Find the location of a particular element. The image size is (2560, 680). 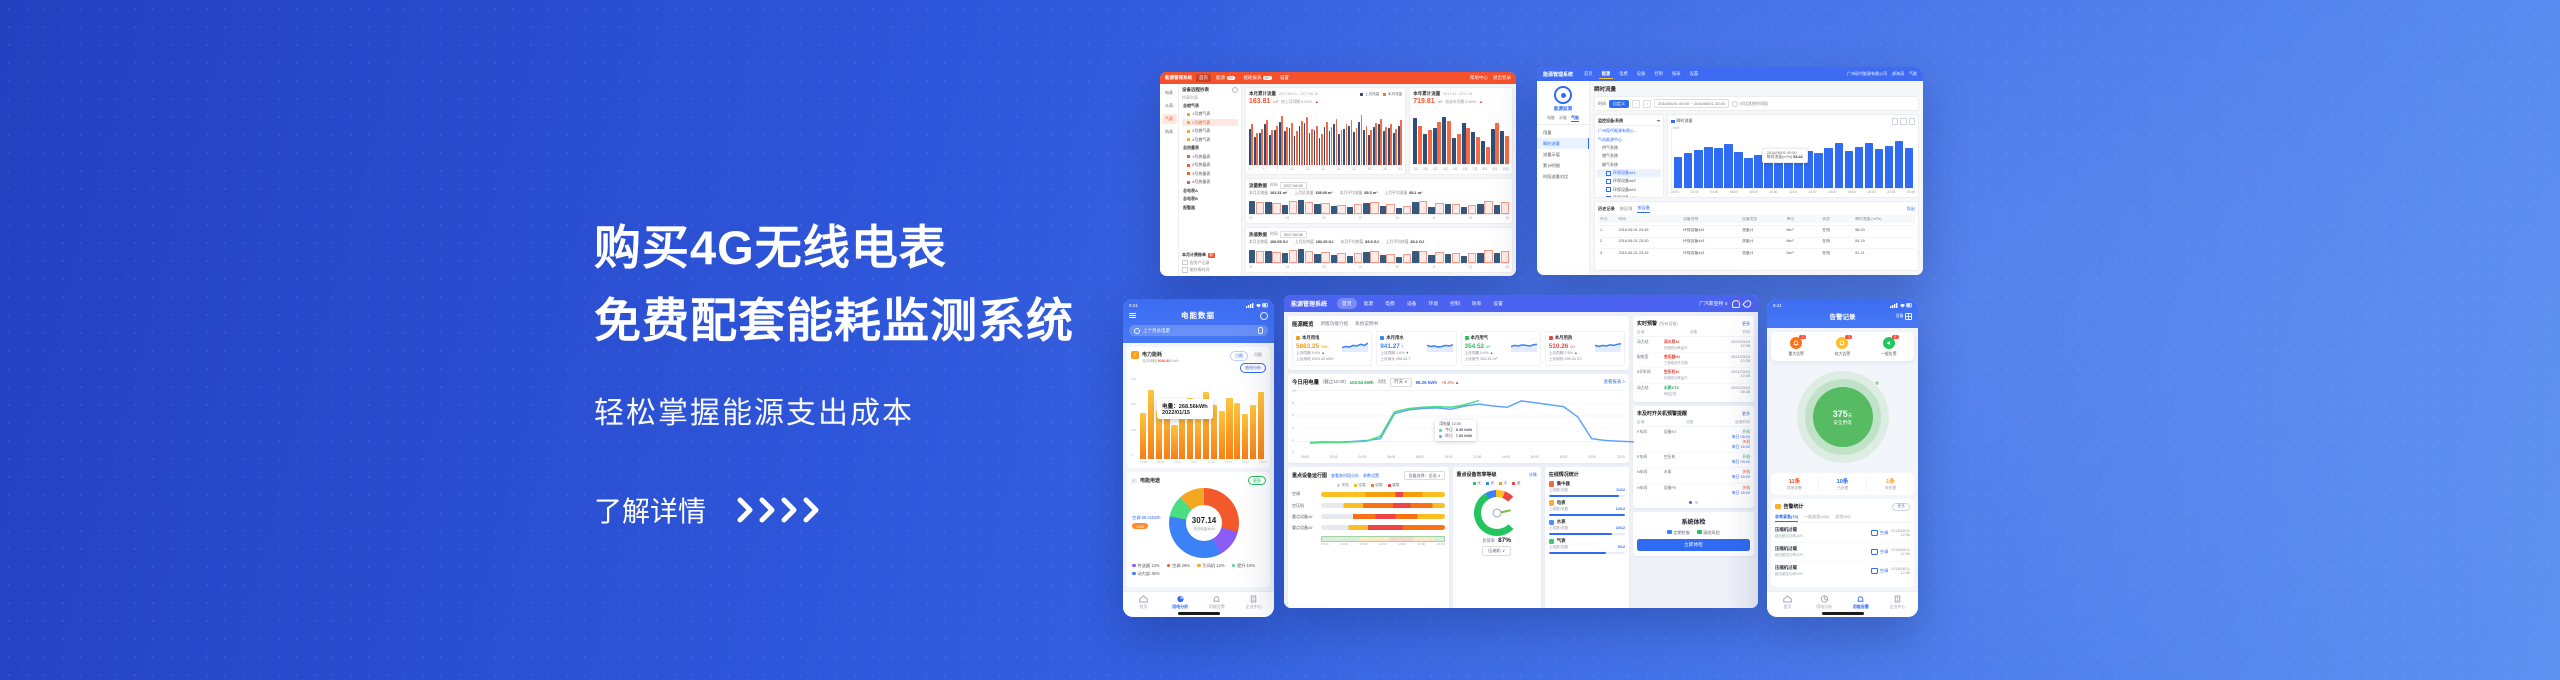

alert-row: 配电室 变压器H1 三相电流不平衡 2021/03/15 10:39 is located at coordinates (1693, 361).